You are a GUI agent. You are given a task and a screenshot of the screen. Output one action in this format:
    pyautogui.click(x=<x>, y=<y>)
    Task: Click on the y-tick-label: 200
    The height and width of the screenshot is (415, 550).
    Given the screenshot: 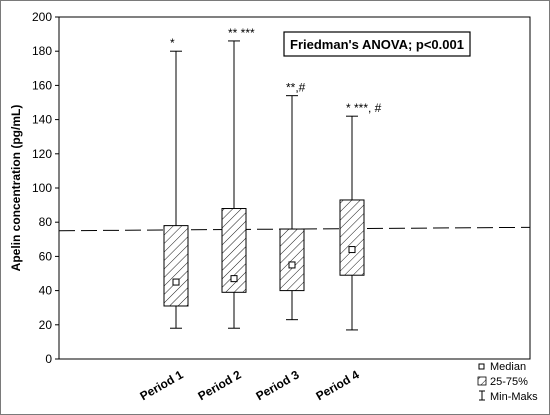 What is the action you would take?
    pyautogui.click(x=42, y=17)
    